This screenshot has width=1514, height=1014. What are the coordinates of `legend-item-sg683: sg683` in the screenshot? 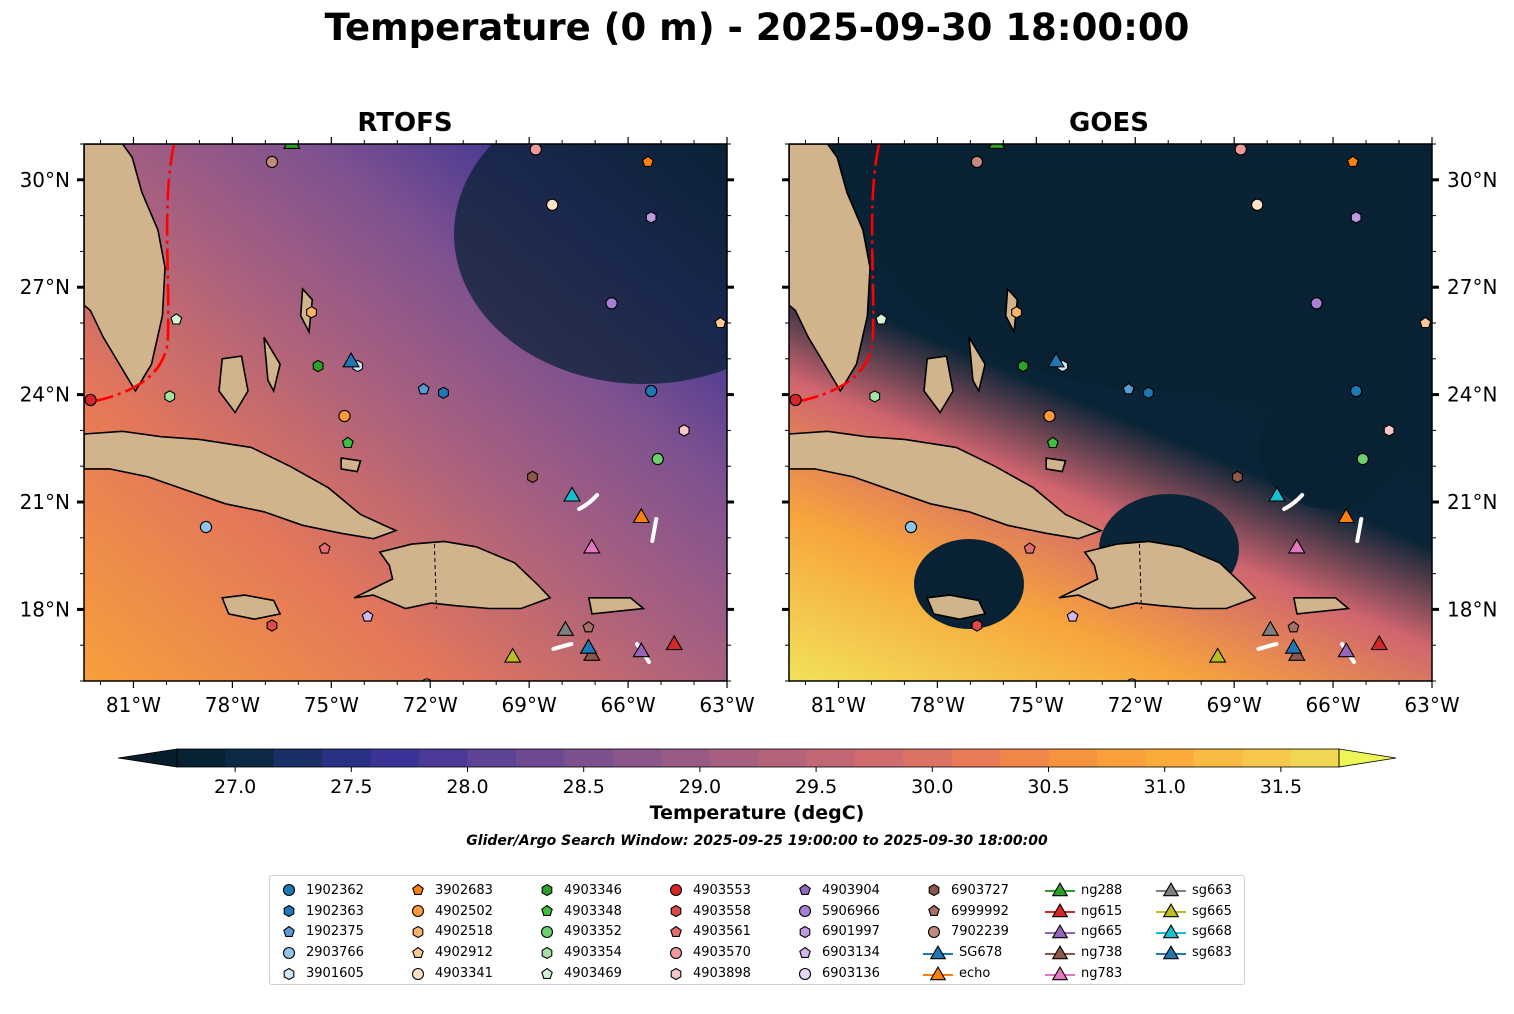 It's located at (1194, 952).